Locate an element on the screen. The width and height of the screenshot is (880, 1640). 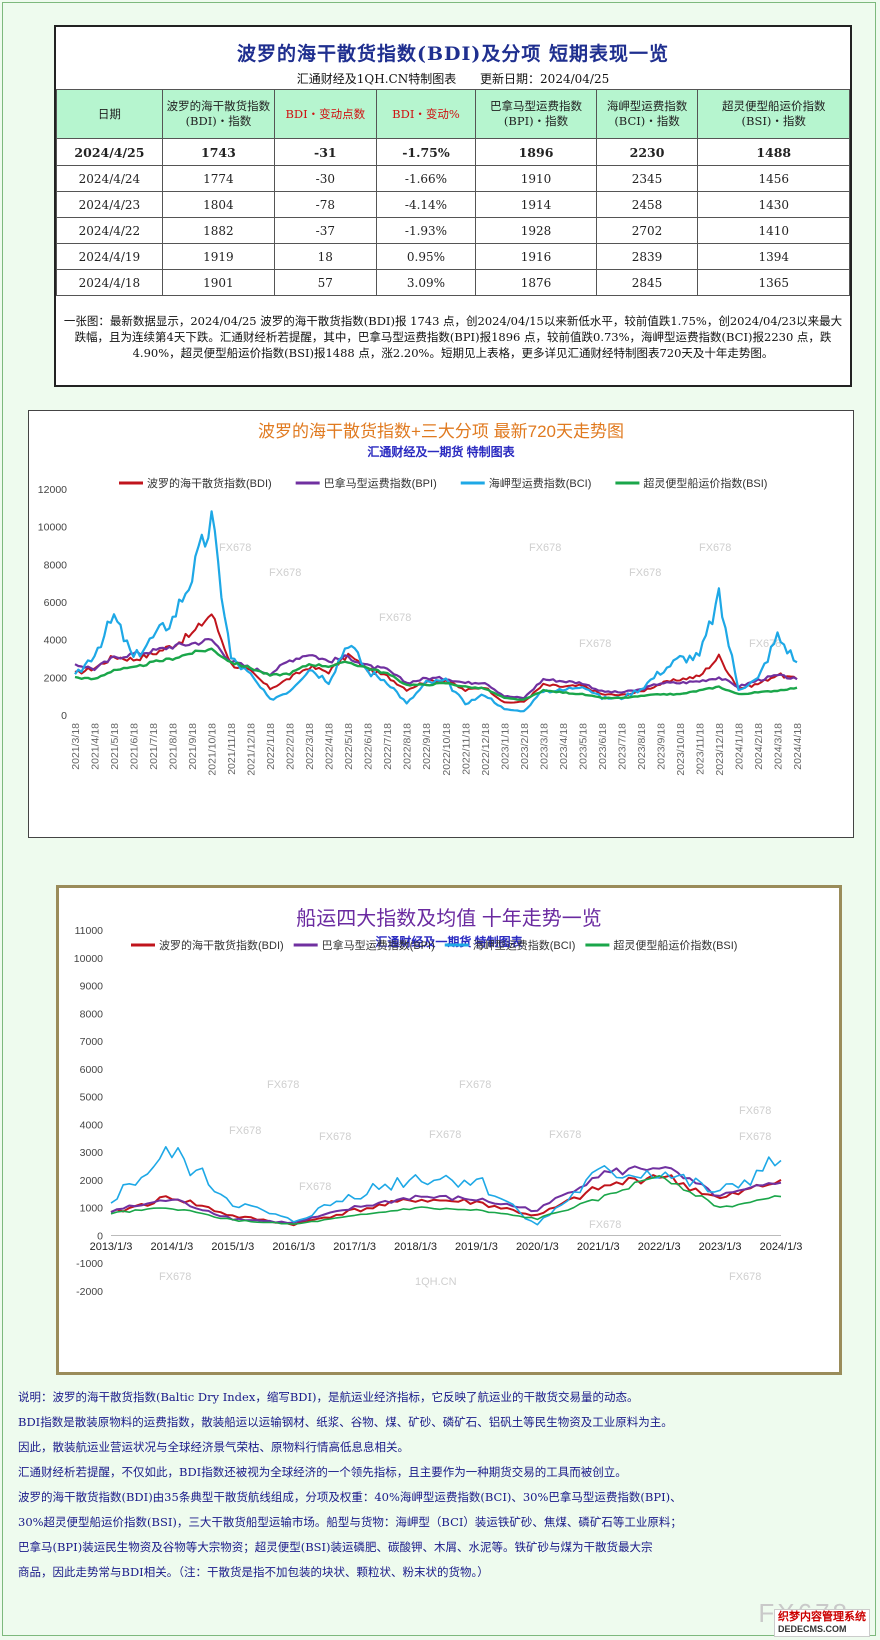
x-tick-label: 2023/11/18 is located at coordinates (700, 749).